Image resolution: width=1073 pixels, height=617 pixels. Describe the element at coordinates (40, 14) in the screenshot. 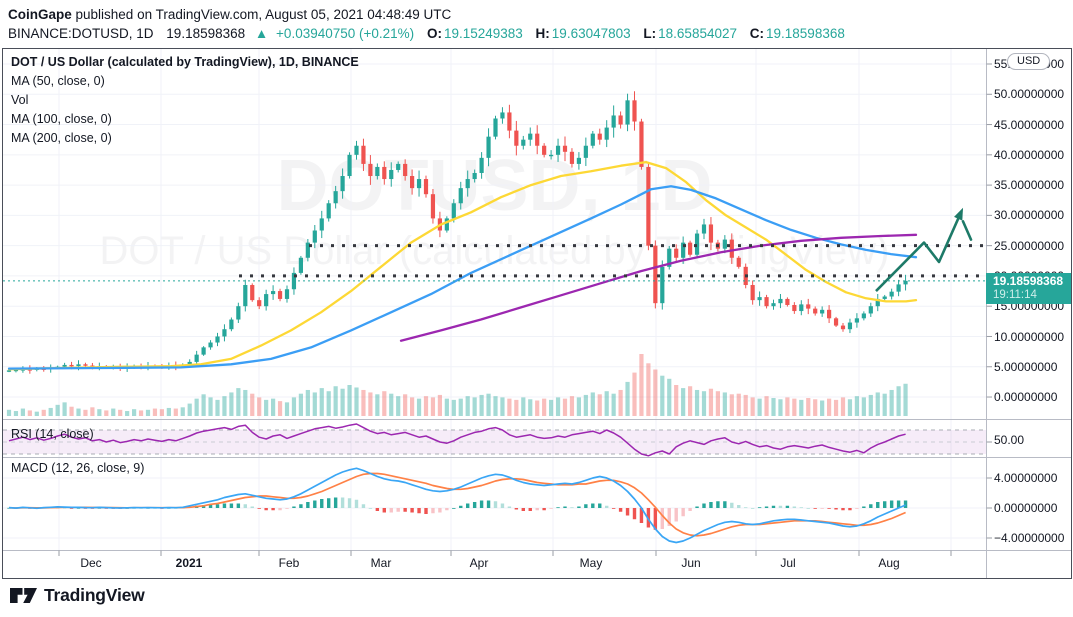

I see `publisher-name: CoinGape` at that location.